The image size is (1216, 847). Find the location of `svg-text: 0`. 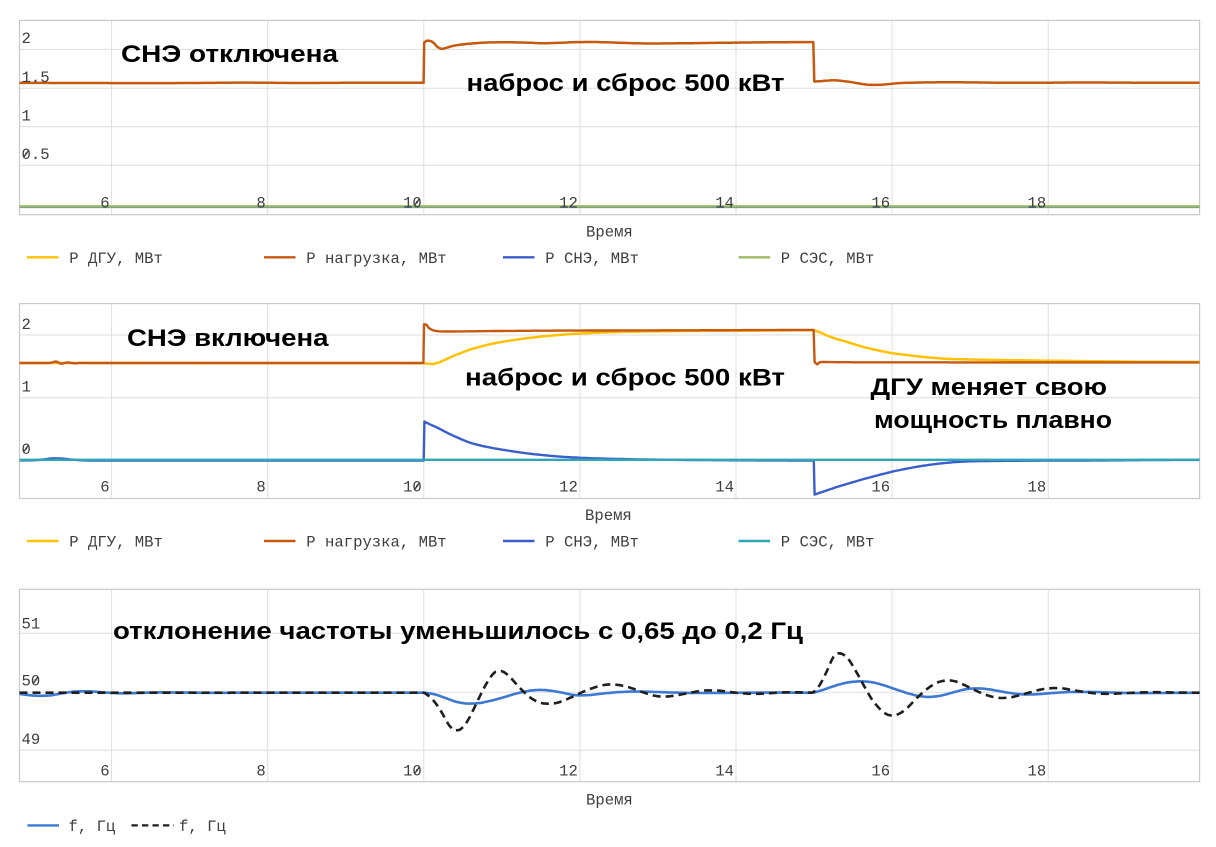

svg-text: 0 is located at coordinates (26, 450).